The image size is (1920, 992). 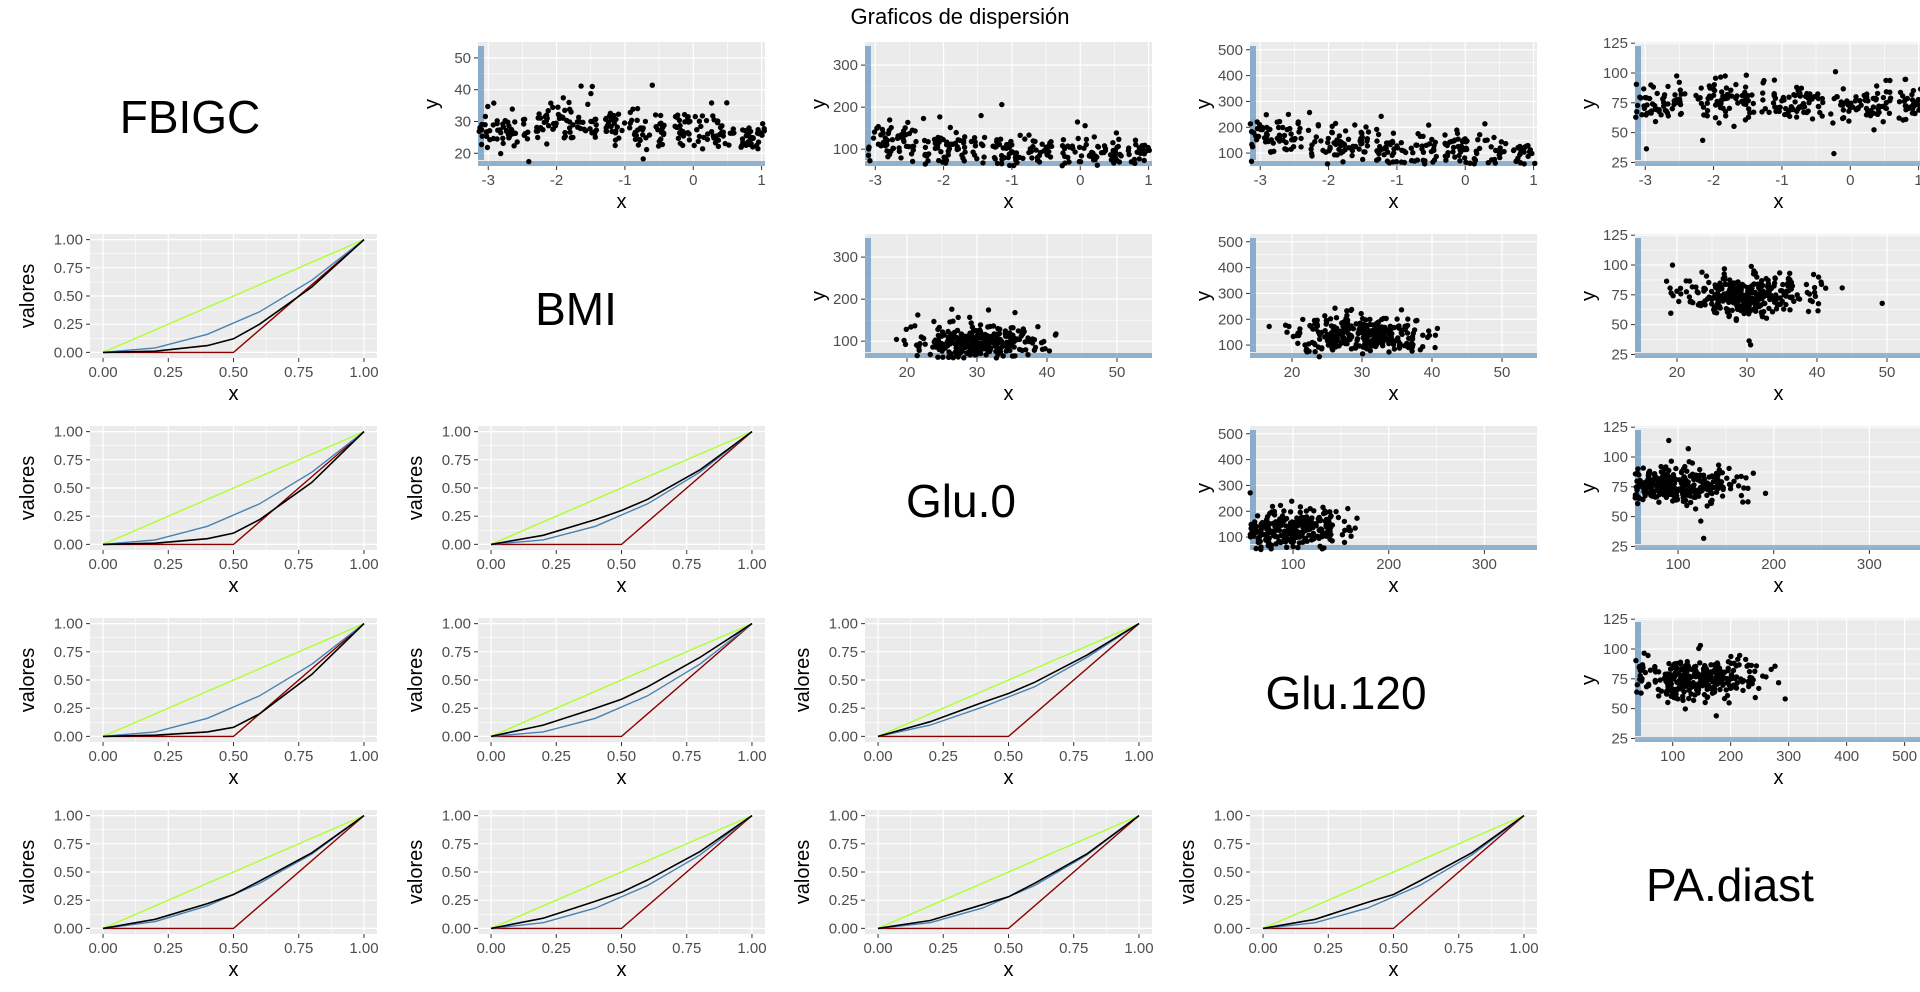 I want to click on y-tick-label: 125, so click(x=1615, y=427).